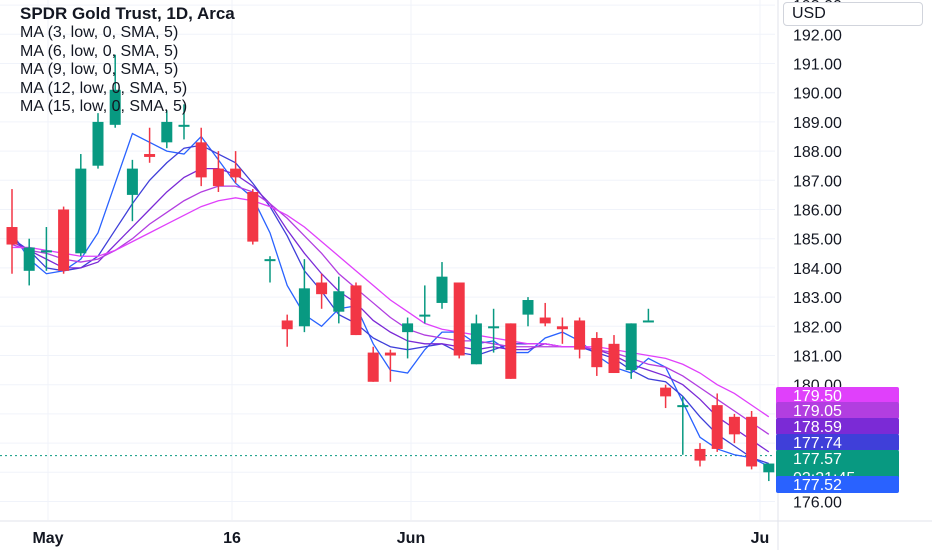 The height and width of the screenshot is (550, 932). I want to click on x-tick-label: Jun, so click(411, 538).